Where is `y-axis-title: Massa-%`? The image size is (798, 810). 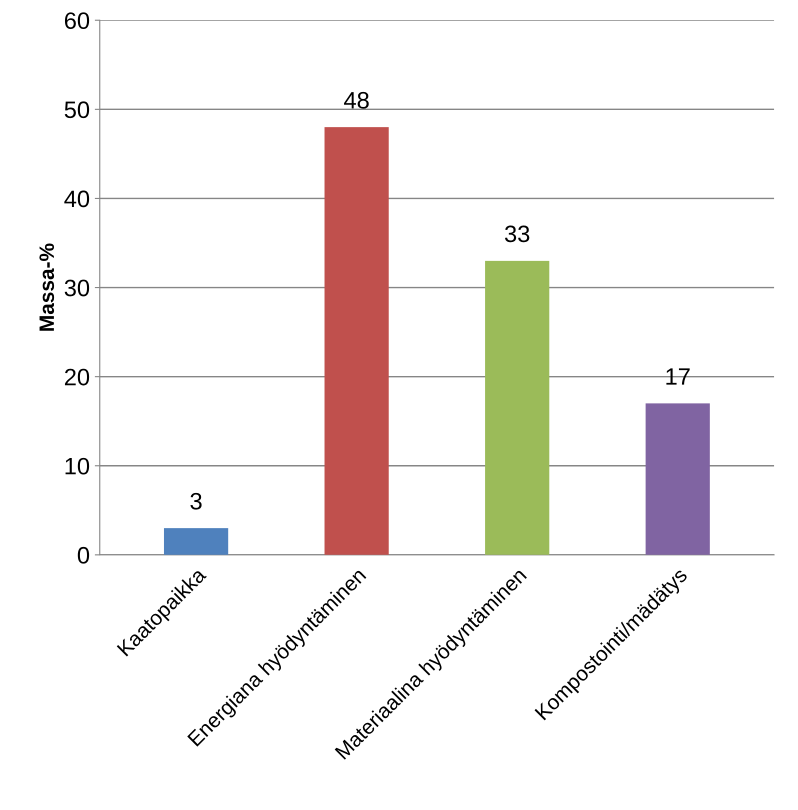
y-axis-title: Massa-% is located at coordinates (46, 287).